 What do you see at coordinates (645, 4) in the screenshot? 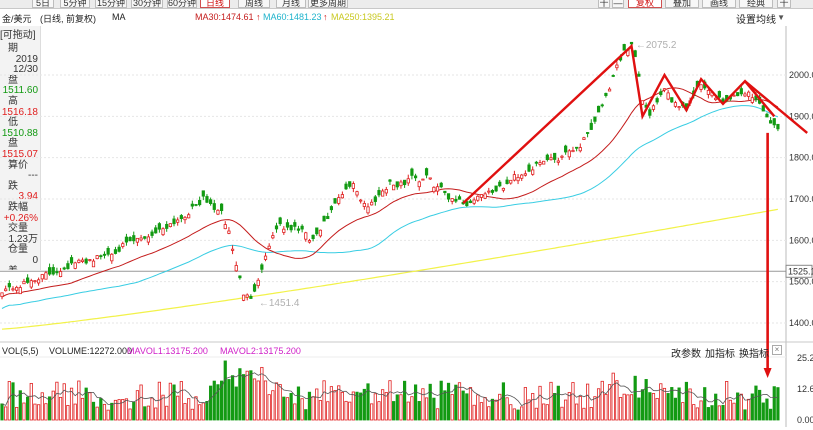
I see `toolbar-button-11: 复权` at bounding box center [645, 4].